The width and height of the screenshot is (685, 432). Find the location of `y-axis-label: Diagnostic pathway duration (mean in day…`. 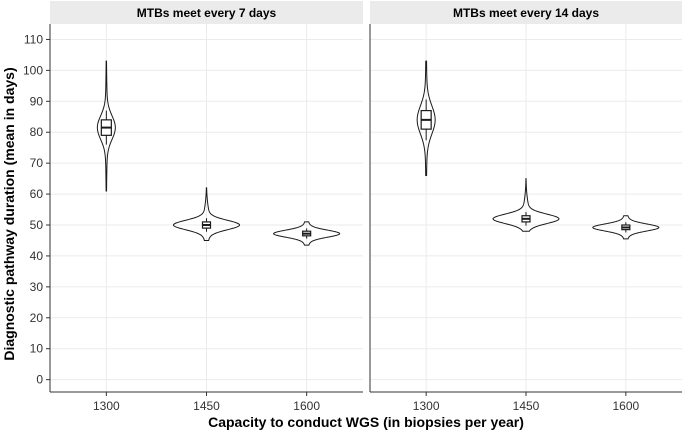

y-axis-label: Diagnostic pathway duration (mean in day… is located at coordinates (9, 213).